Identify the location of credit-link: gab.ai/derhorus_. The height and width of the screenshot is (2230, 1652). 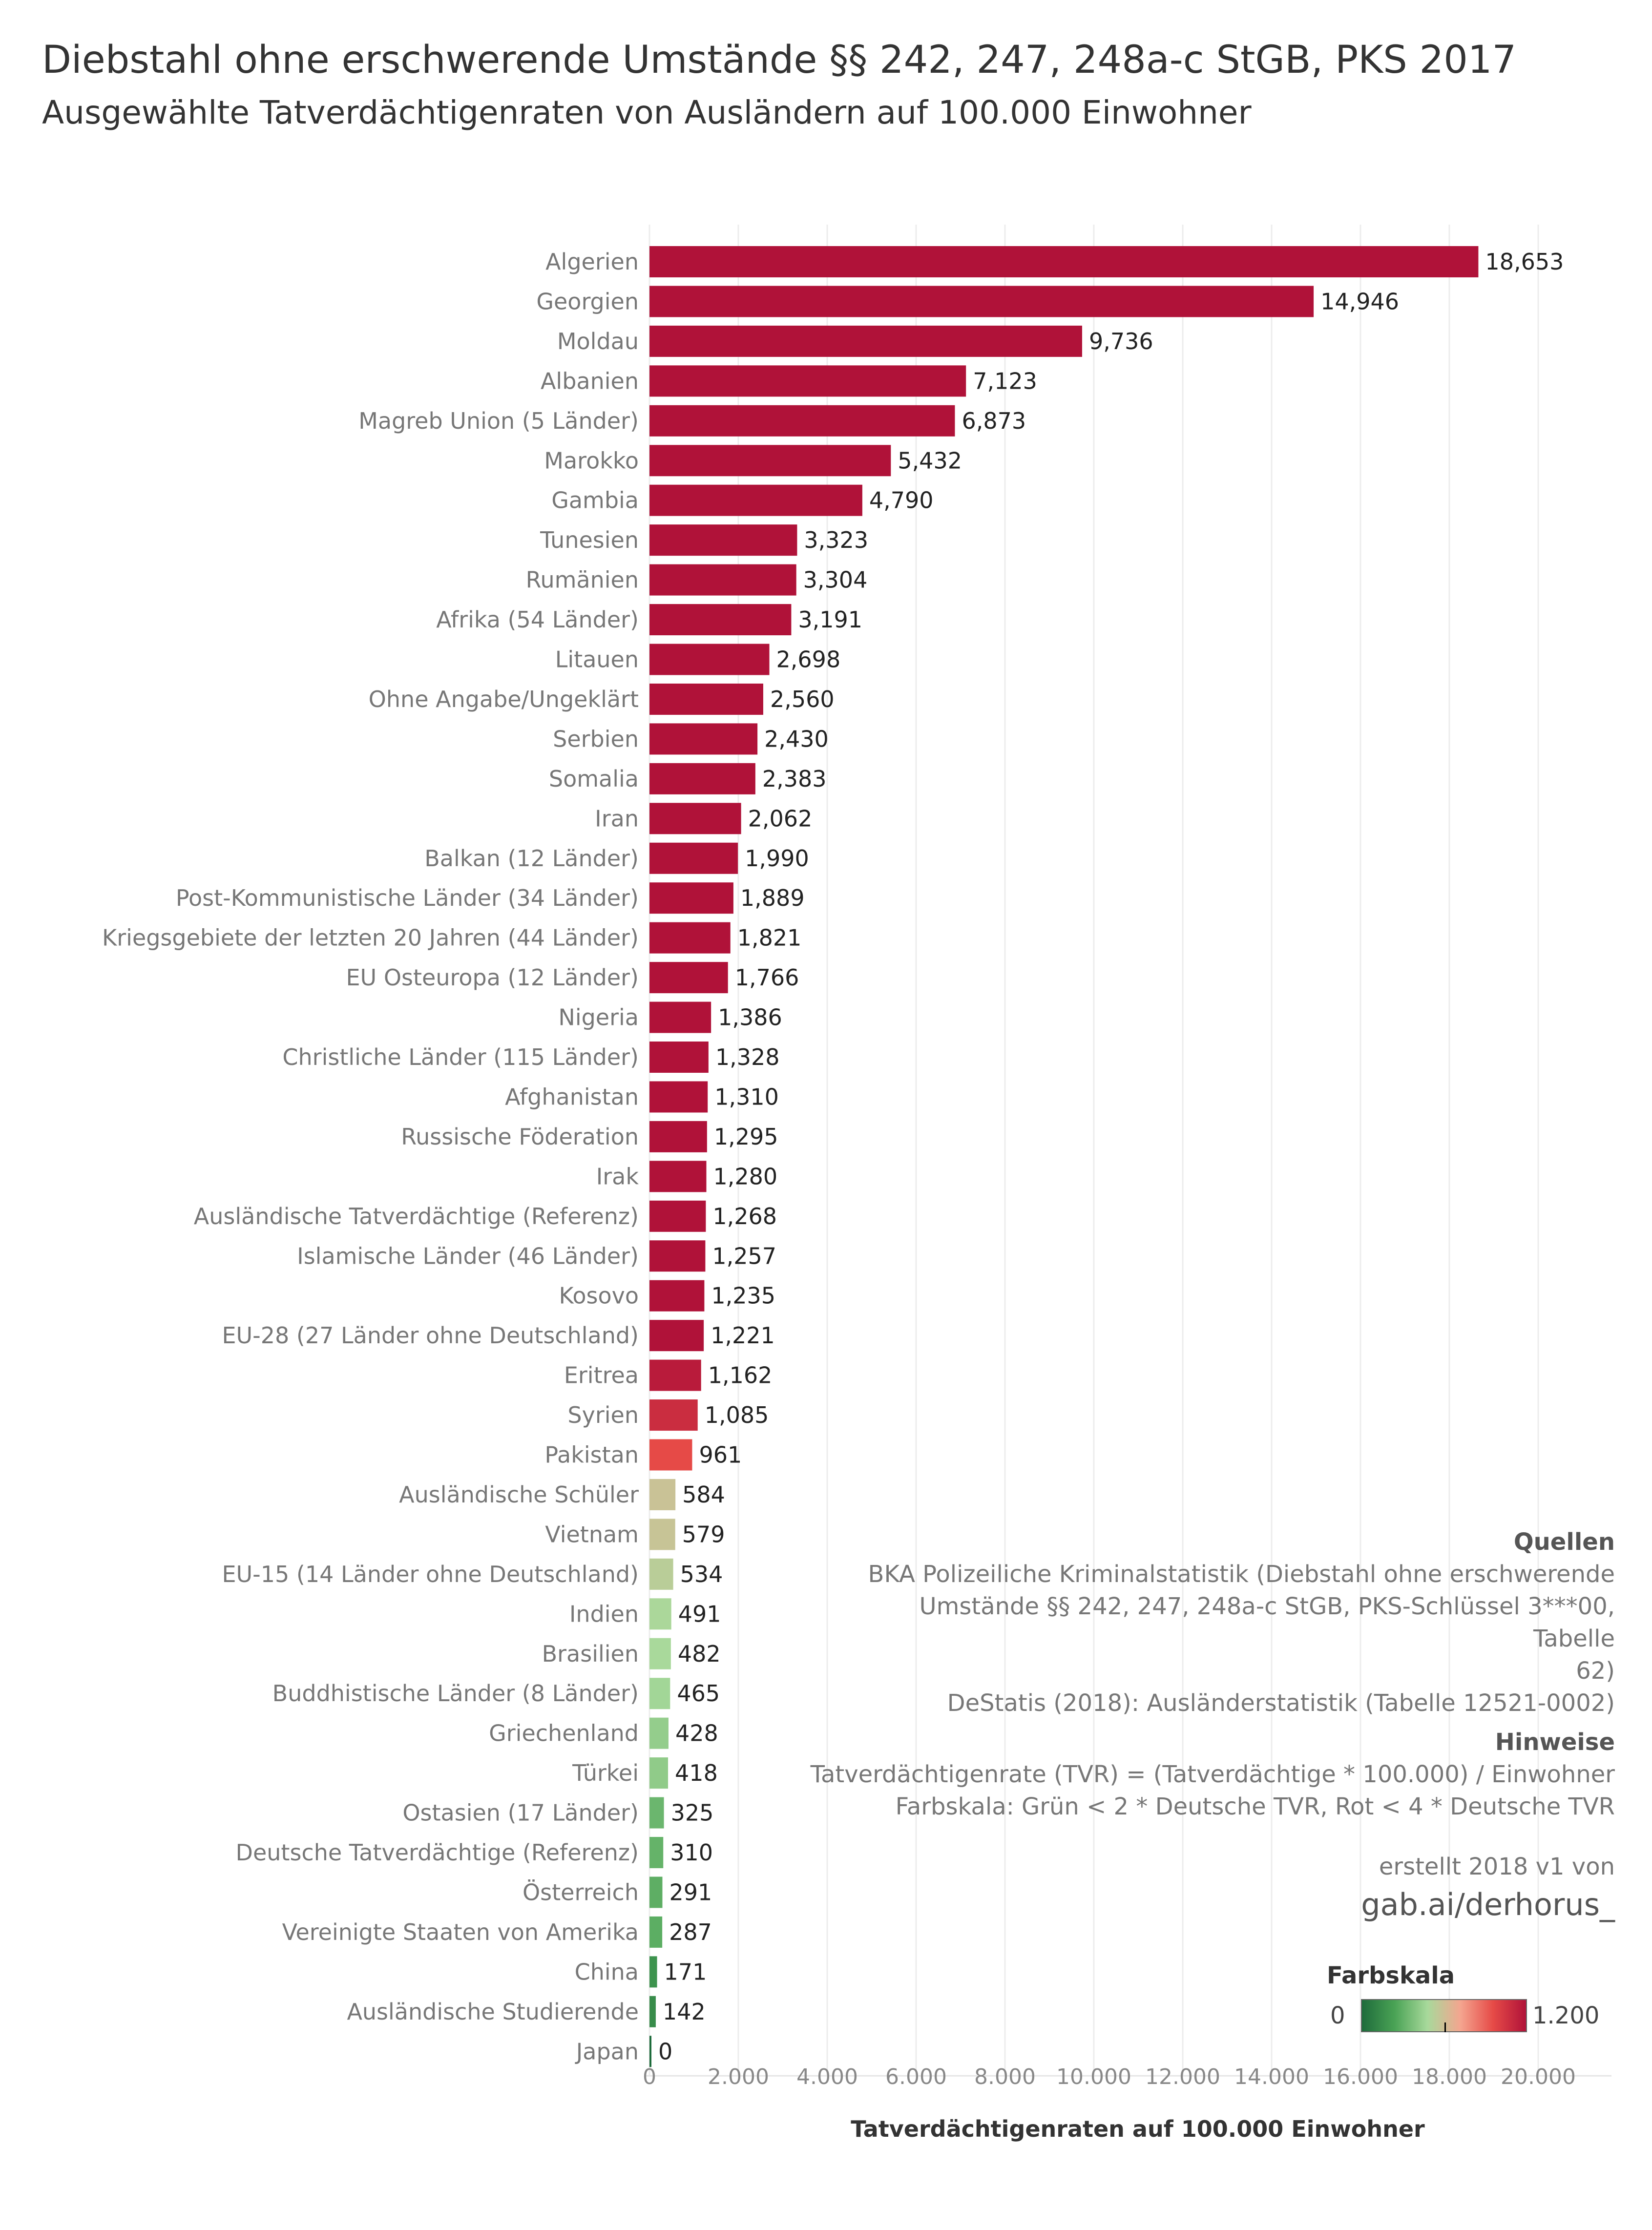
(1488, 1904).